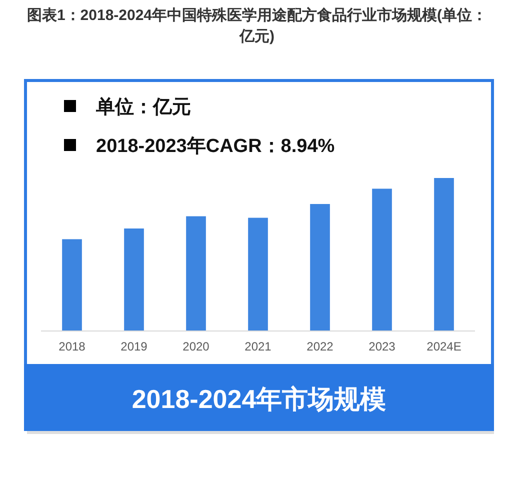 The image size is (514, 490). I want to click on x-tick-label: 2019, so click(134, 347).